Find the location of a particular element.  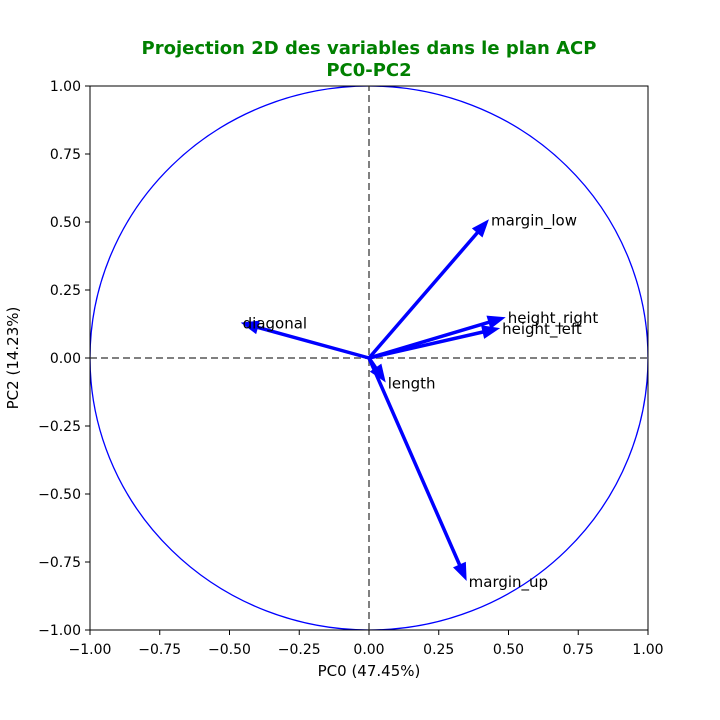

x-tick-label: 1.00 is located at coordinates (647, 650).